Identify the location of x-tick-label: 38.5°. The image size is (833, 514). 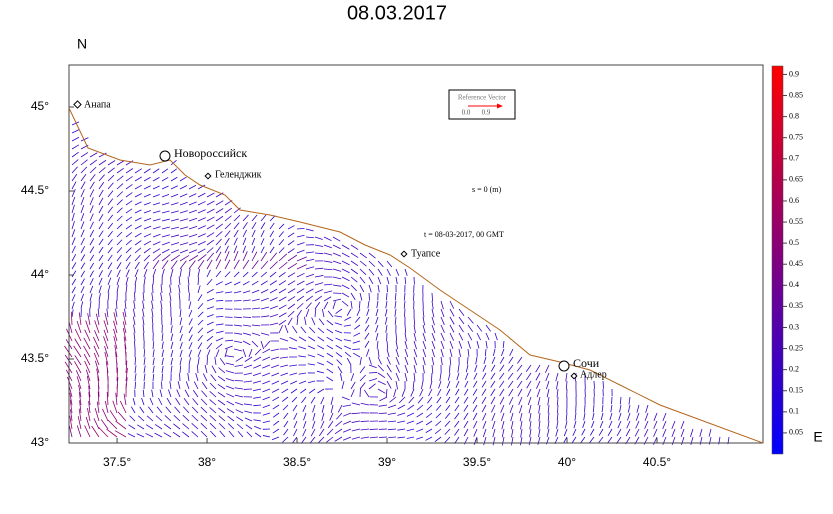
(297, 462).